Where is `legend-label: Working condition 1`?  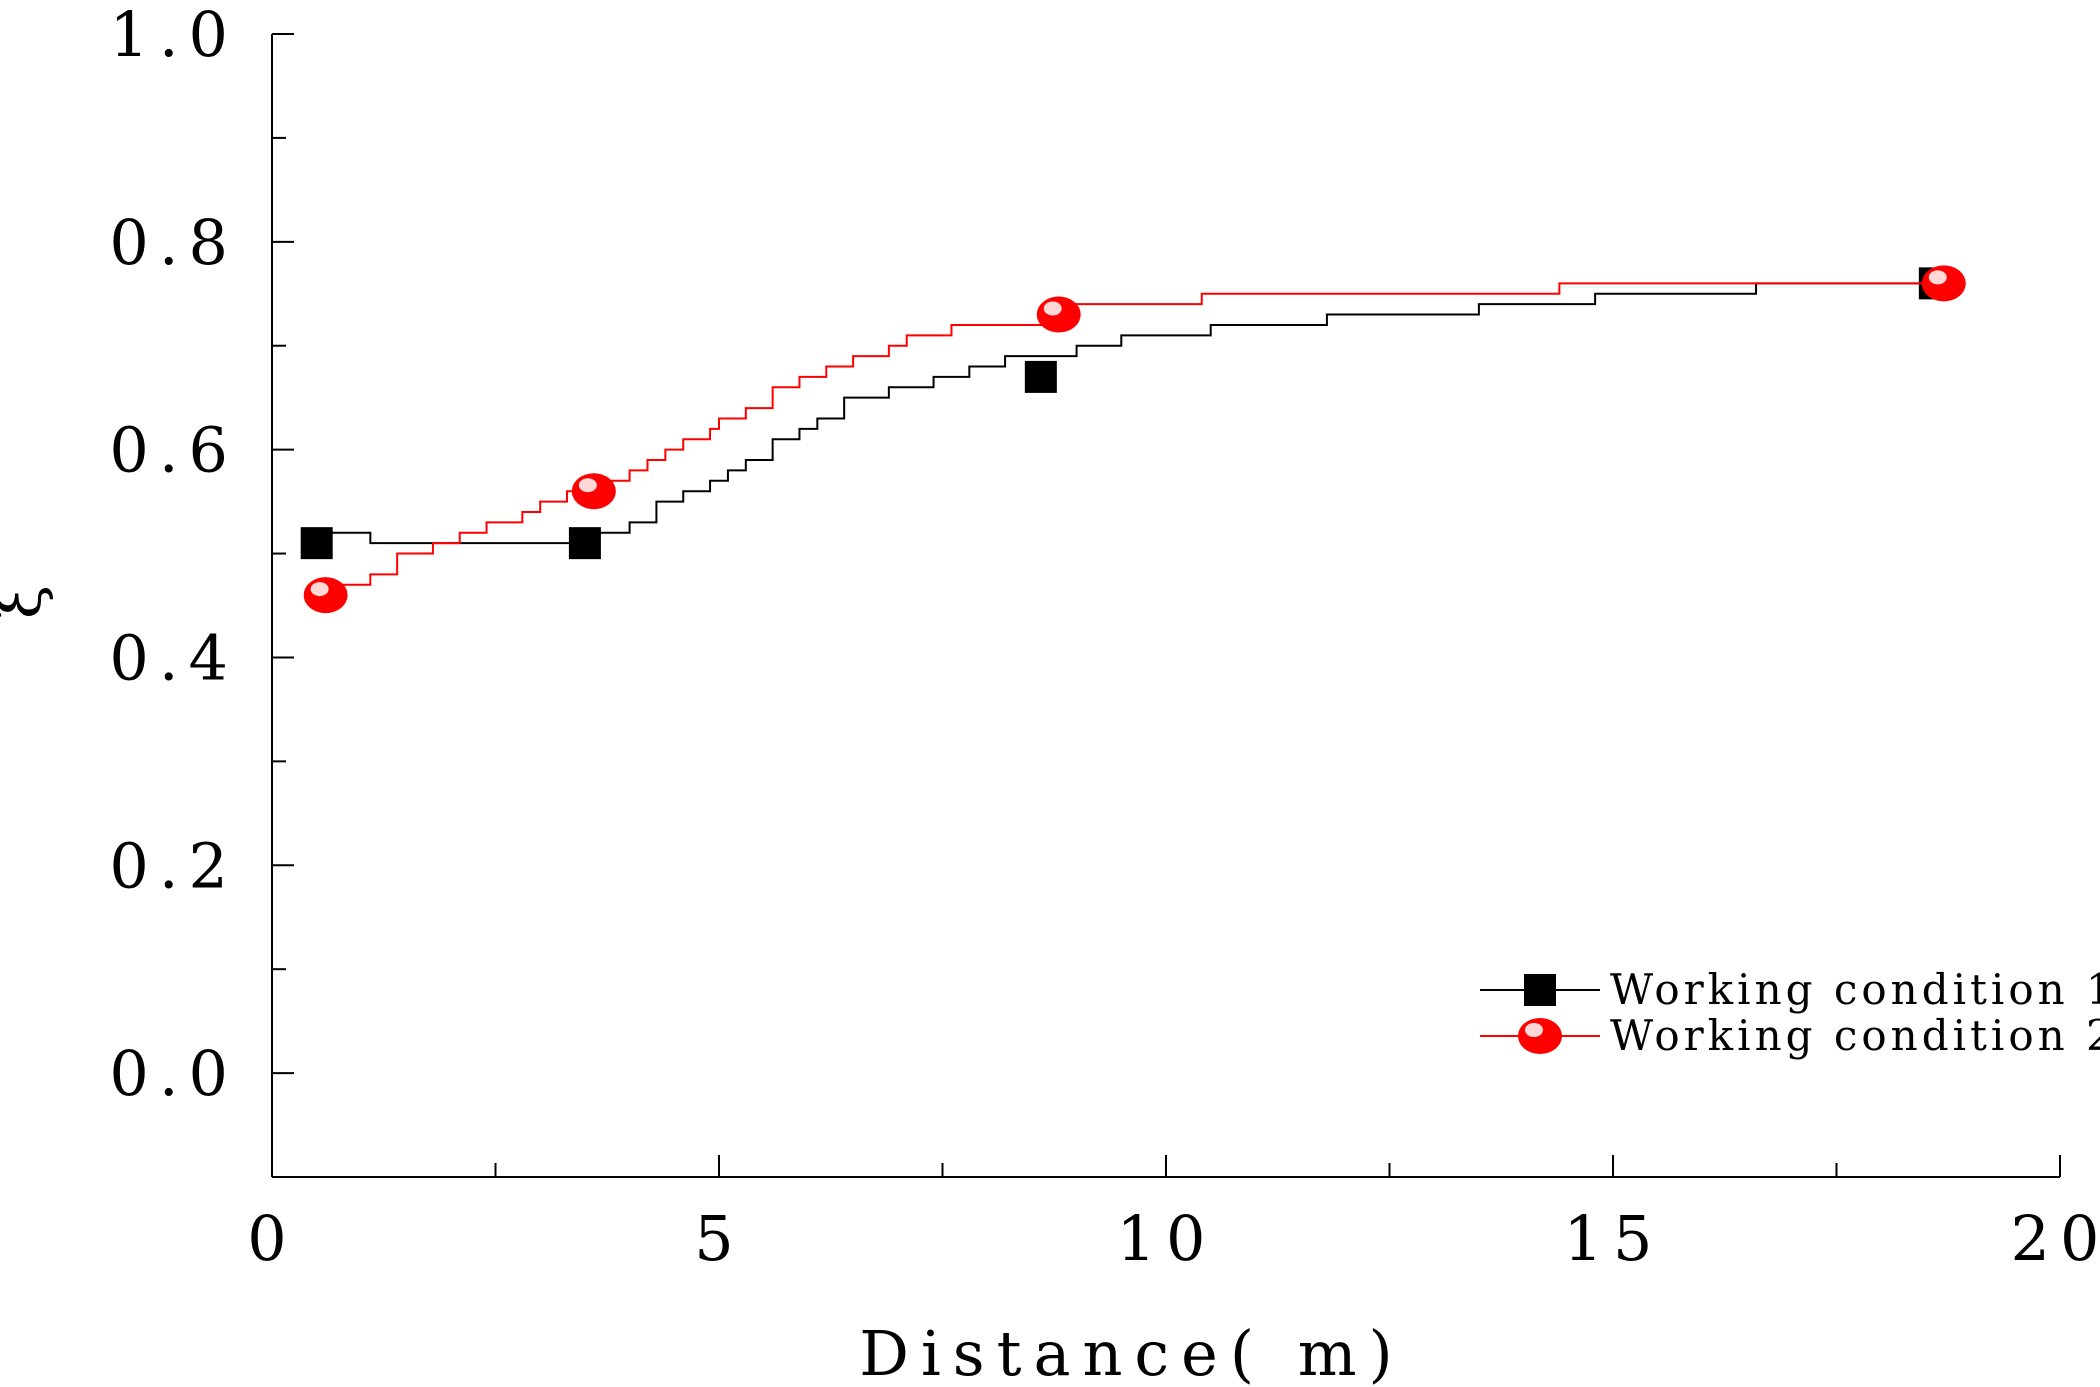
legend-label: Working condition 1 is located at coordinates (1855, 989).